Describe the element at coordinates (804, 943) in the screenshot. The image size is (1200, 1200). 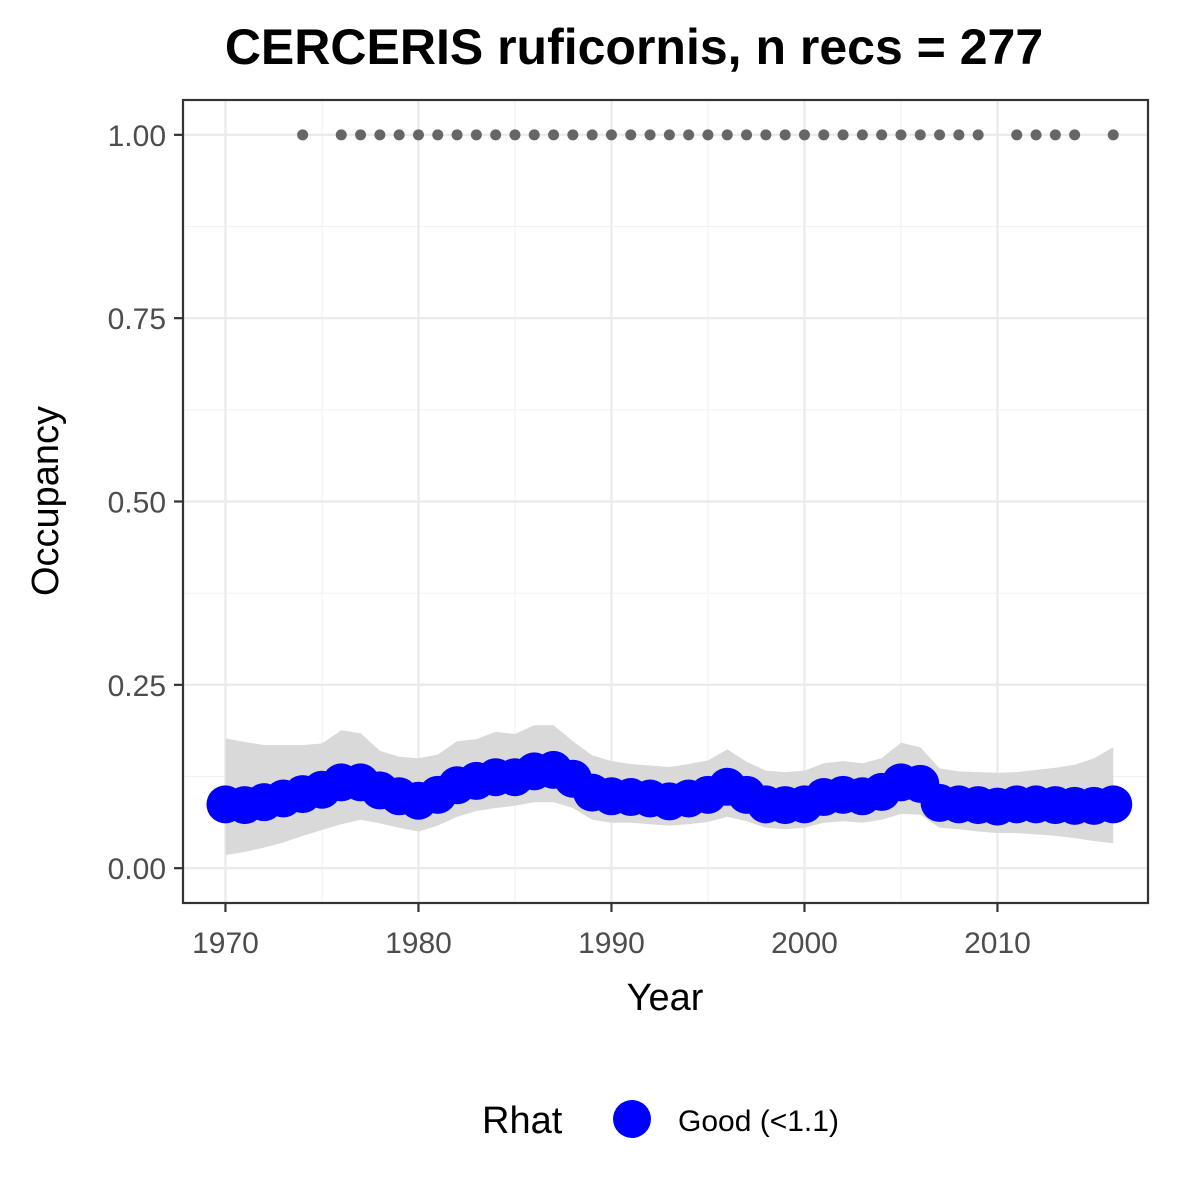
I see `x-tick-label: 2000` at that location.